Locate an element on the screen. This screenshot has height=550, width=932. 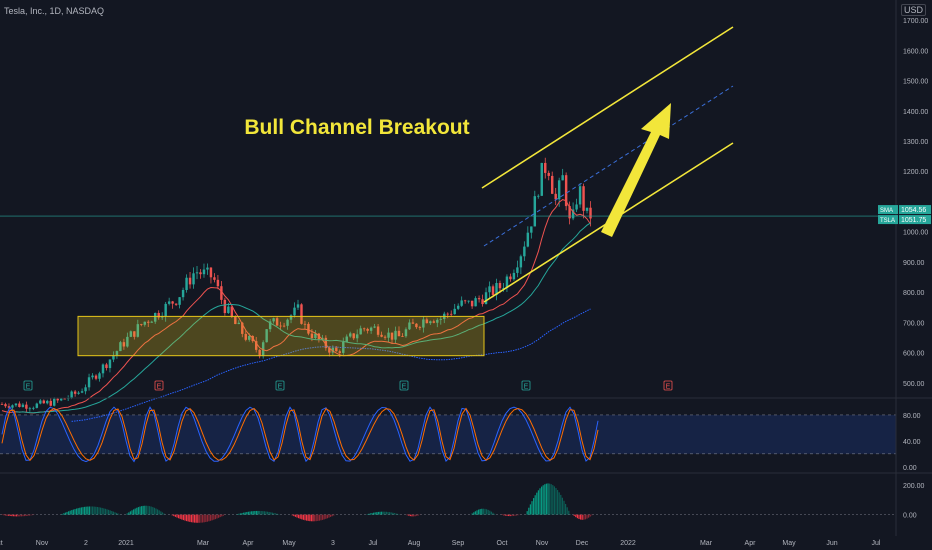
symbol-header: Tesla, Inc., 1D, NASDAQ is located at coordinates (54, 11).